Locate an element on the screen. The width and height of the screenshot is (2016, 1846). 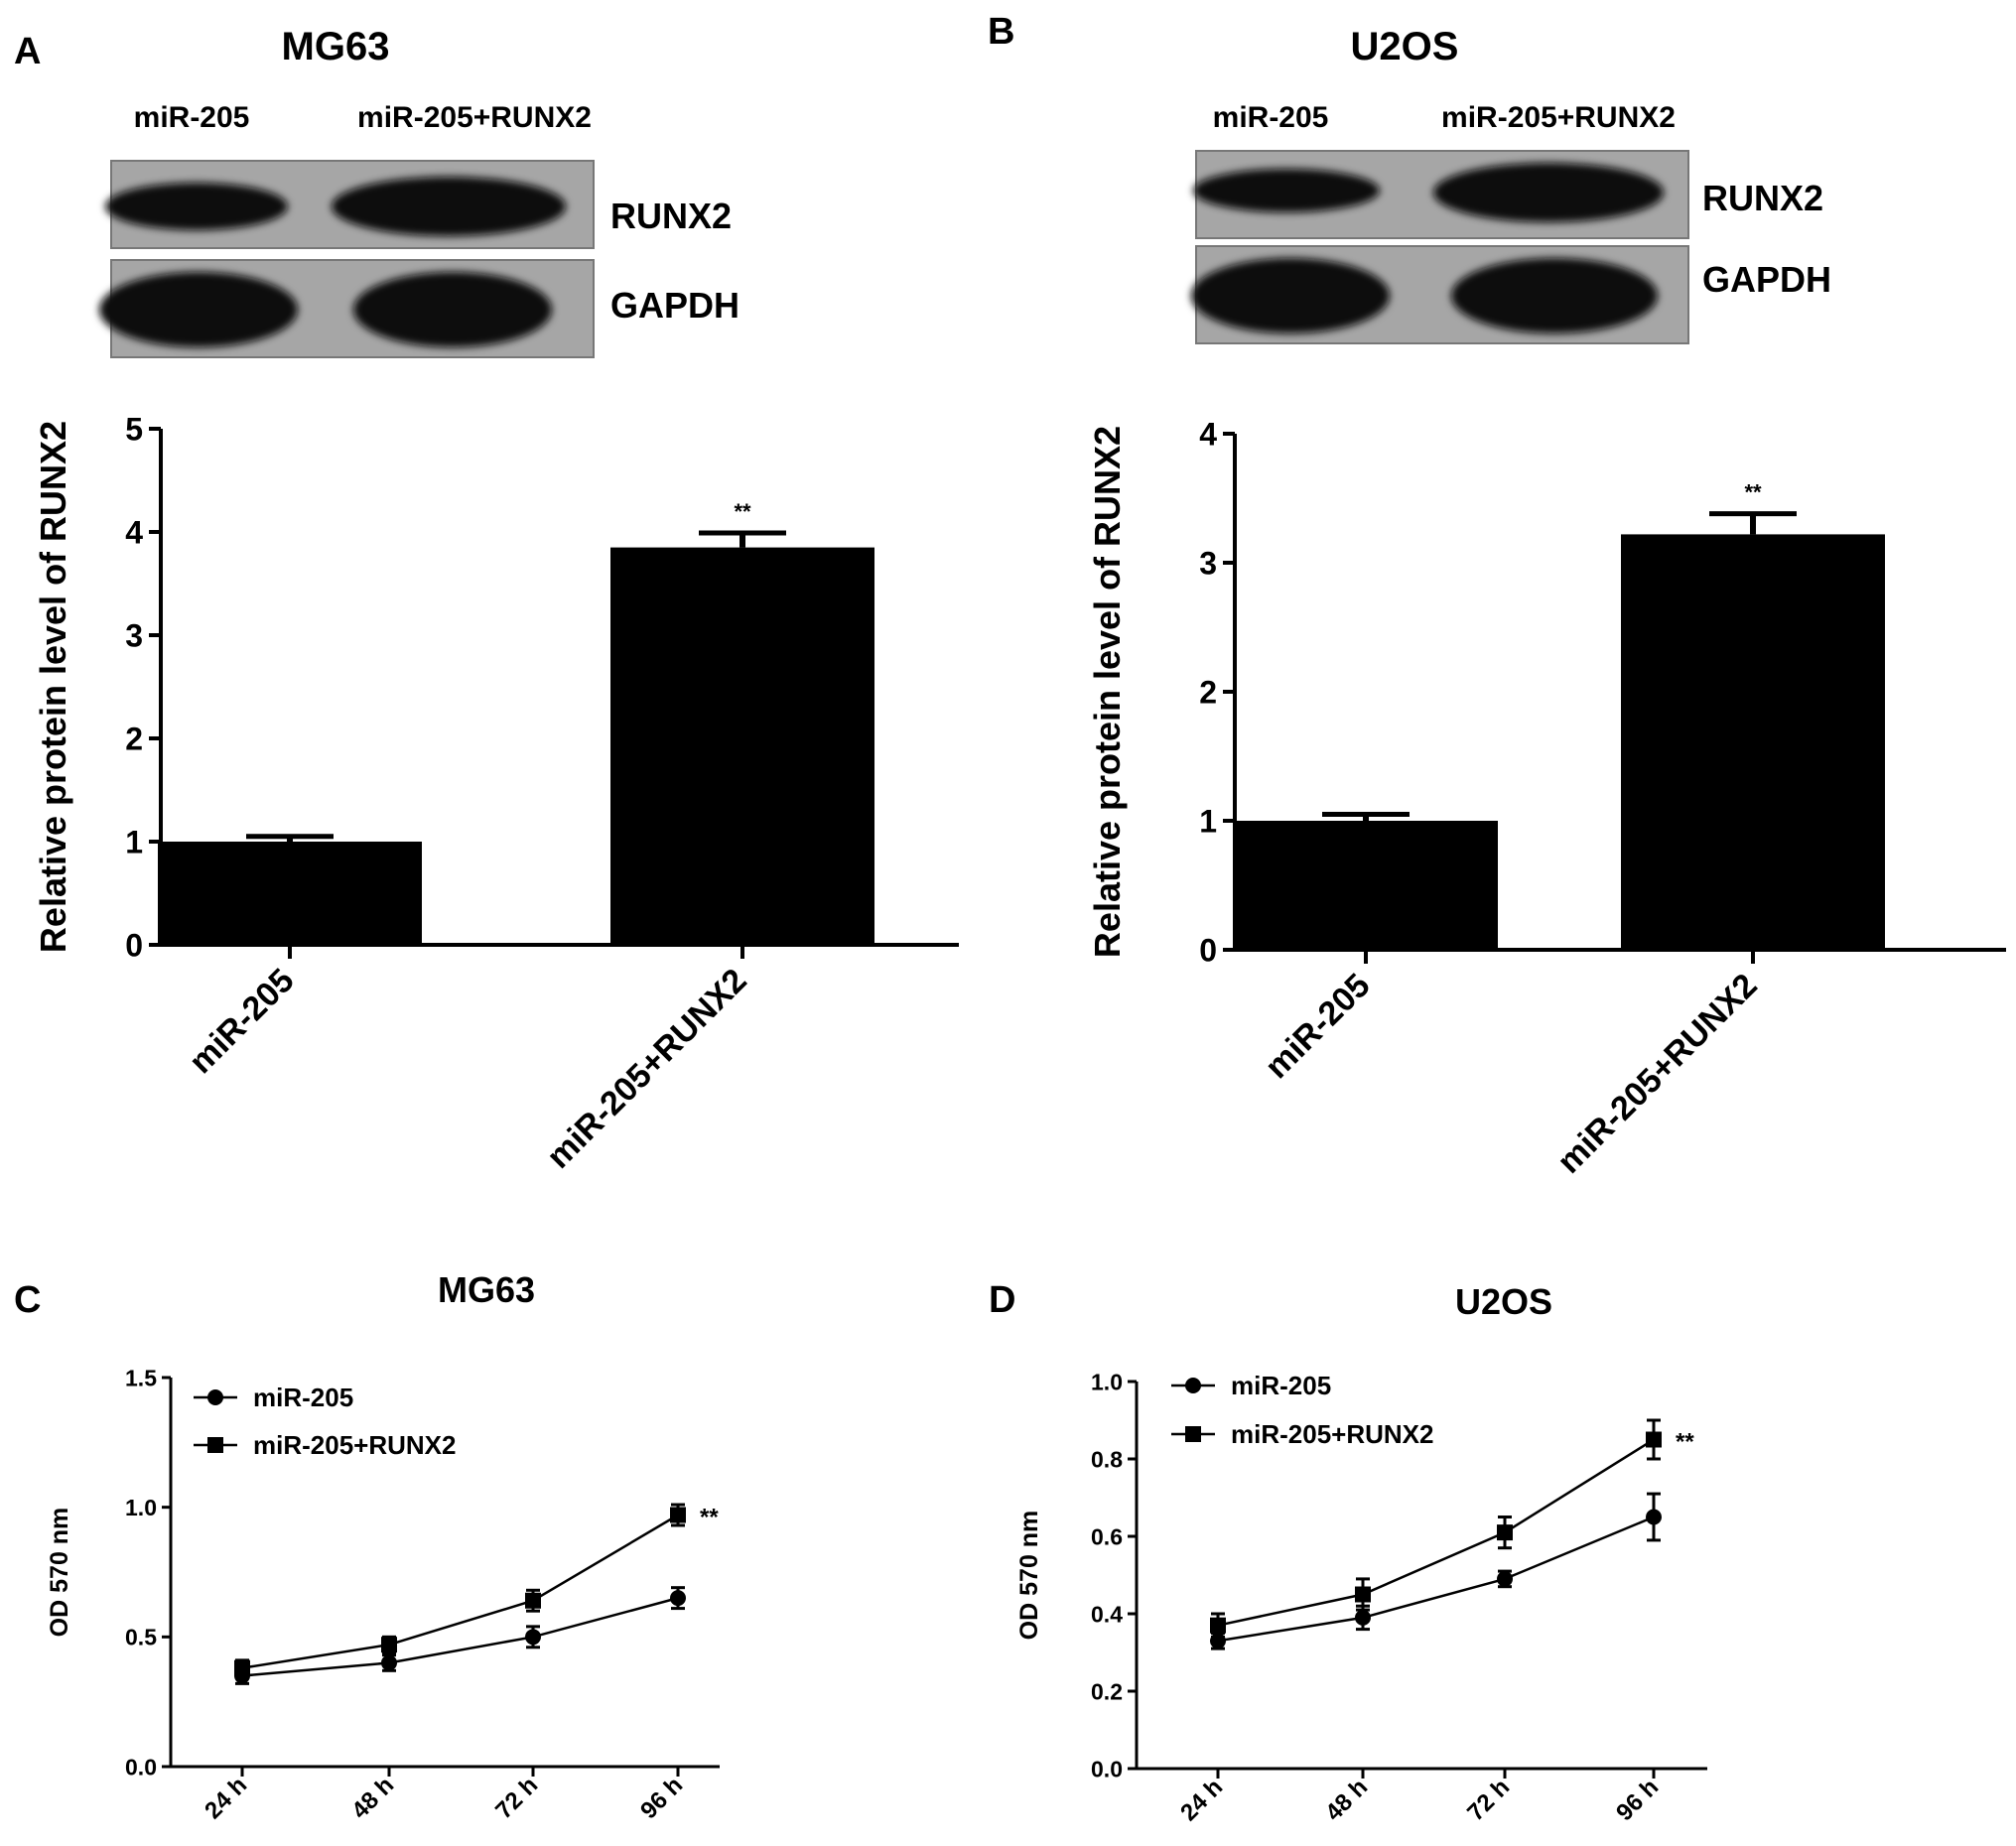
panel-c-title: MG63 is located at coordinates (487, 1289).